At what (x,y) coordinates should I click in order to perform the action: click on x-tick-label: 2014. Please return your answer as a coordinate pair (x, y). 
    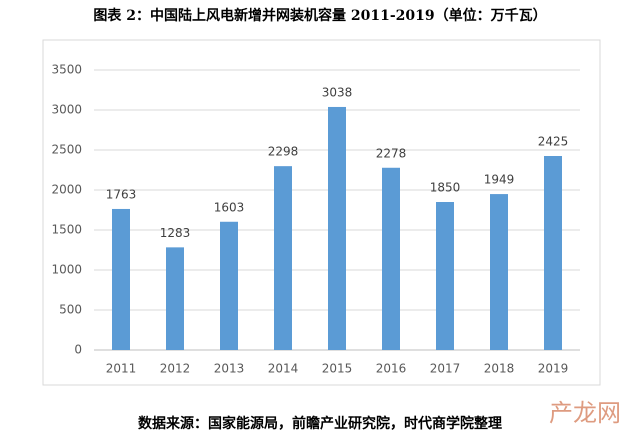
    Looking at the image, I should click on (283, 369).